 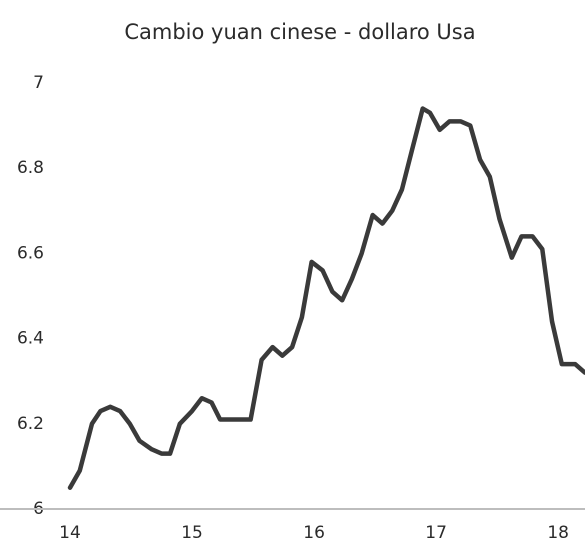 I want to click on chart-title: Cambio yuan cinese - dollaro Usa, so click(x=299, y=32).